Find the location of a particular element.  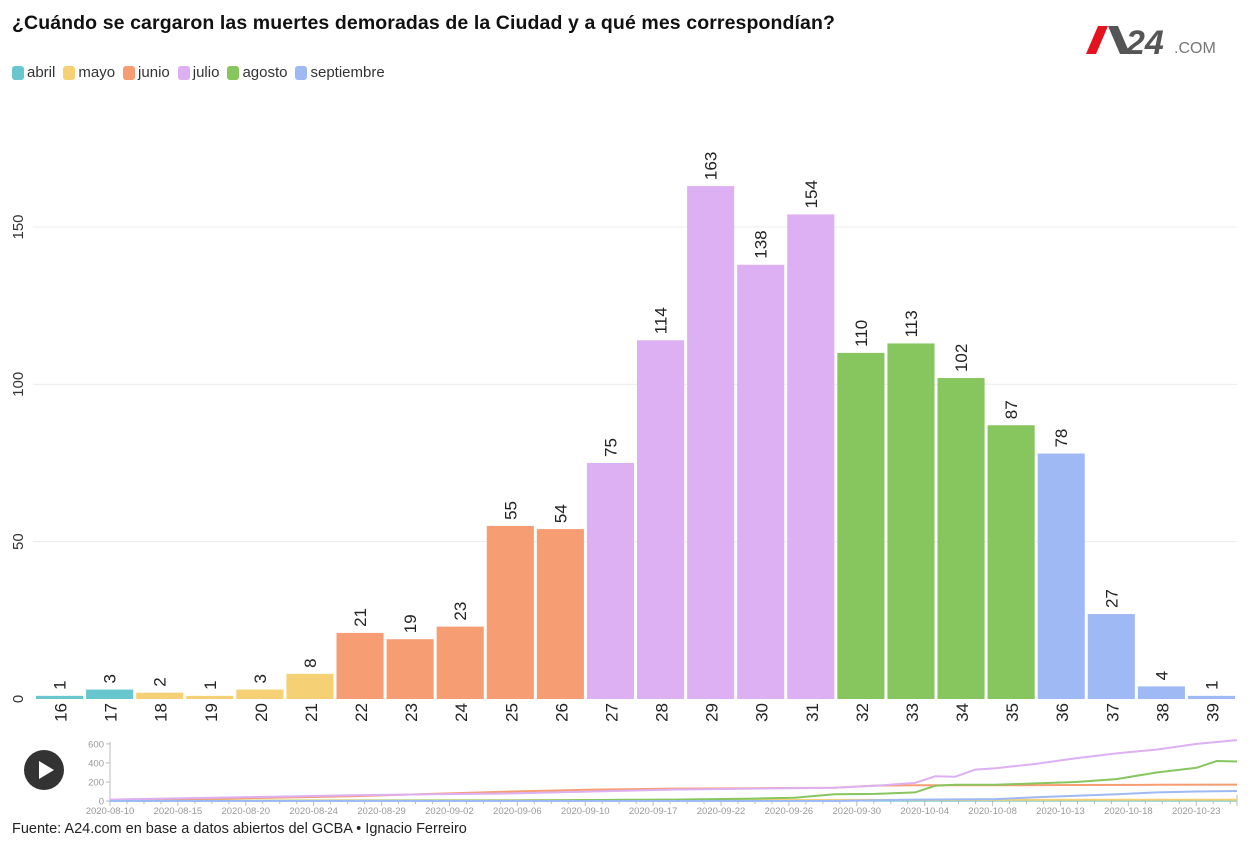

a24-logo: 24 .COM is located at coordinates (1151, 41).